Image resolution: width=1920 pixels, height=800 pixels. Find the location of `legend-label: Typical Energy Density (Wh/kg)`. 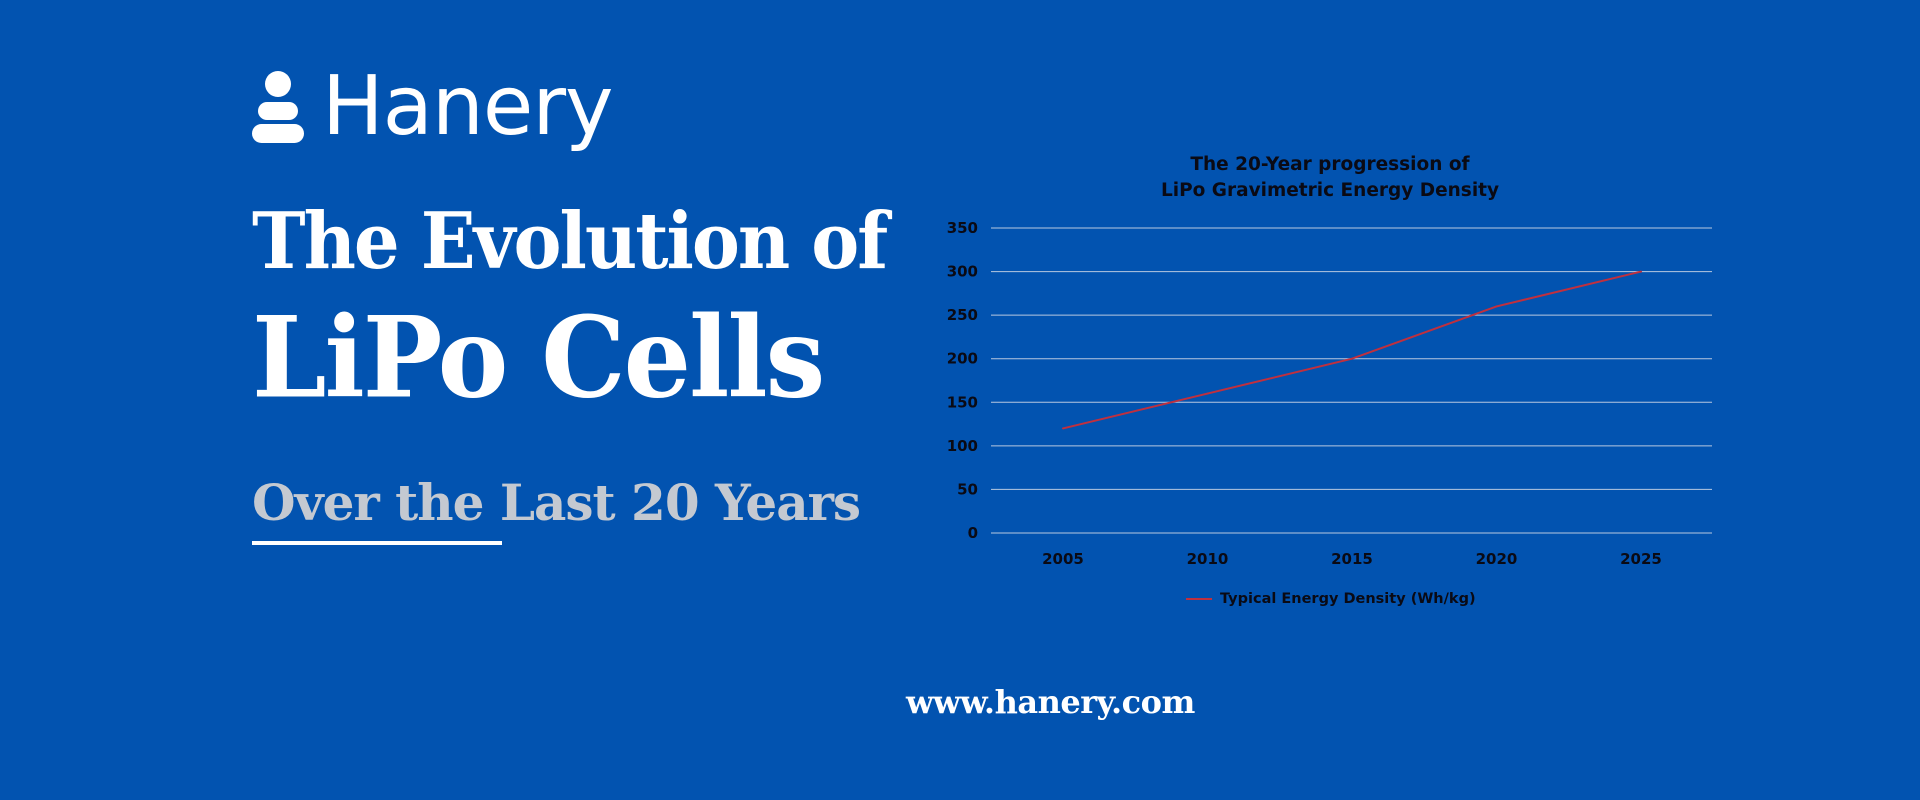

legend-label: Typical Energy Density (Wh/kg) is located at coordinates (1348, 599).